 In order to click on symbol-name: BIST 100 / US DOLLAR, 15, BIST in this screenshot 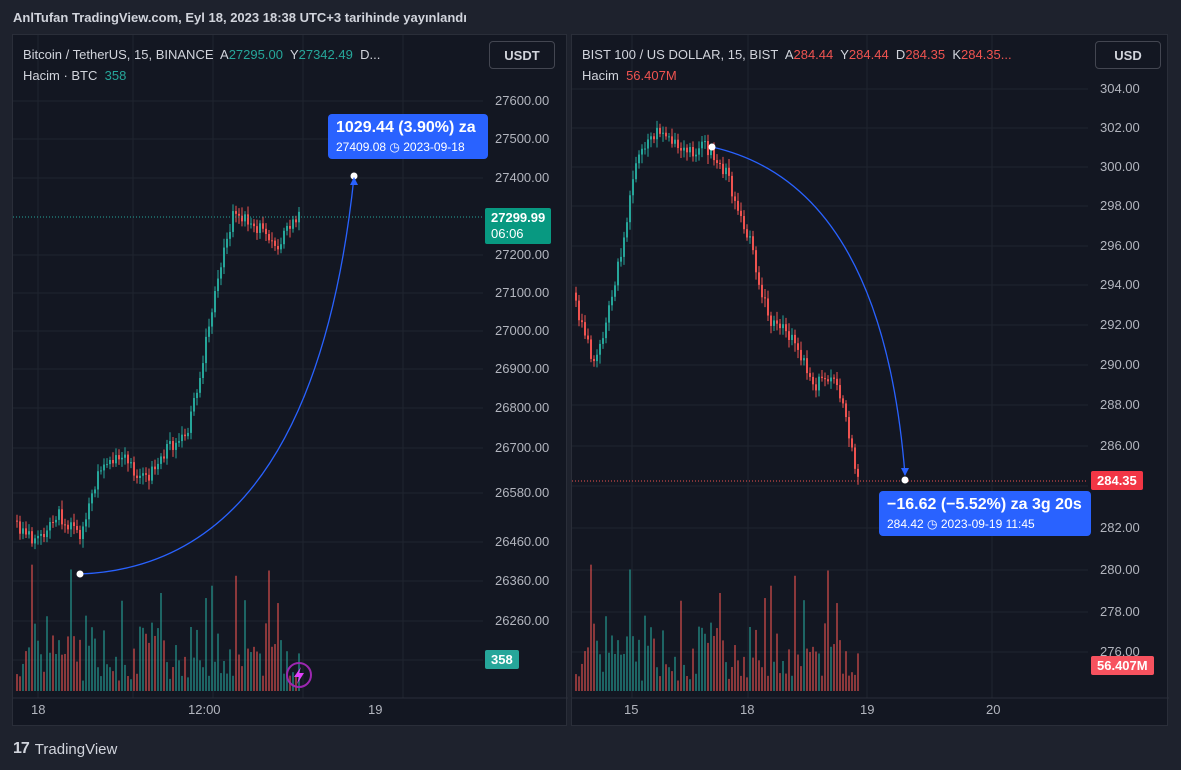, I will do `click(680, 54)`.